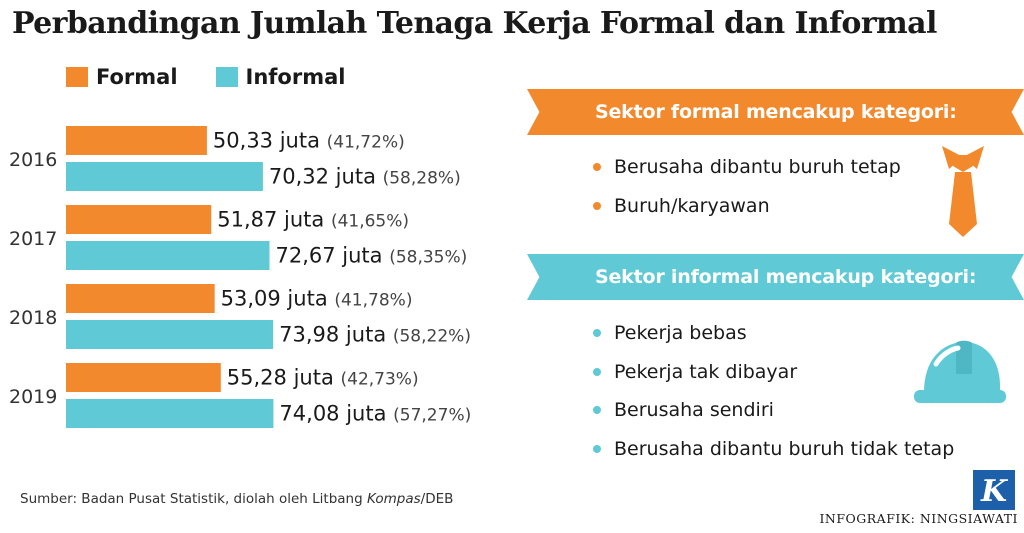 The image size is (1024, 533). What do you see at coordinates (706, 371) in the screenshot?
I see `informal-category-label: Pekerja tak dibayar` at bounding box center [706, 371].